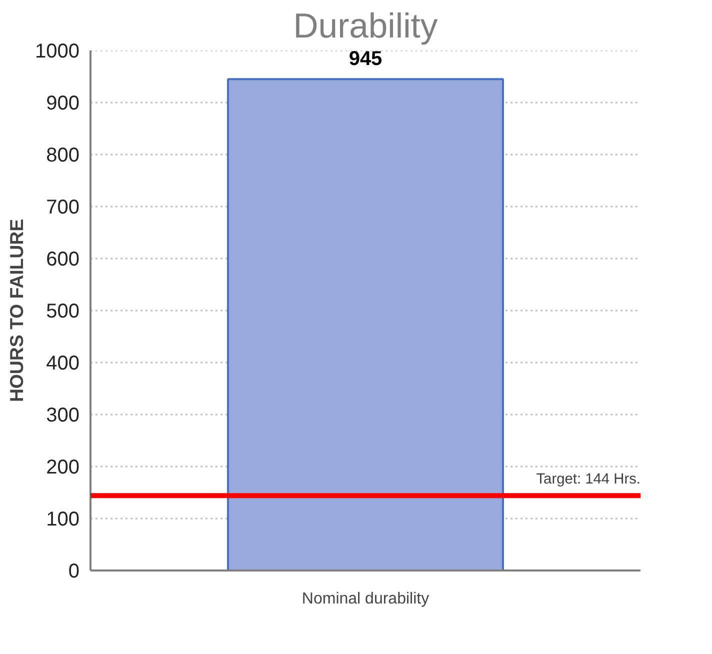 The image size is (712, 654). I want to click on y-tick-label: 700, so click(63, 207).